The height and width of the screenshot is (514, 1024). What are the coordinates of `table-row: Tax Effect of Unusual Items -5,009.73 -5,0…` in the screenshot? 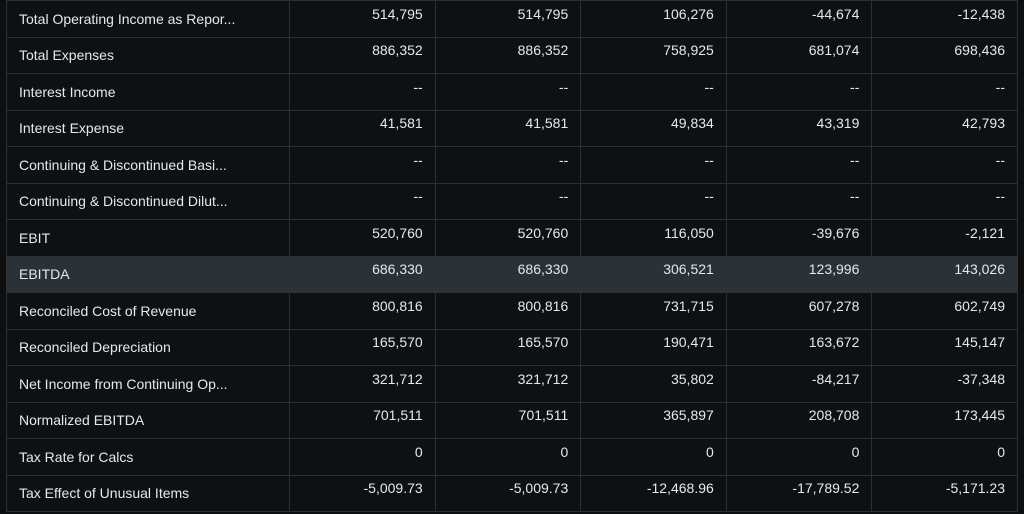 It's located at (511, 493).